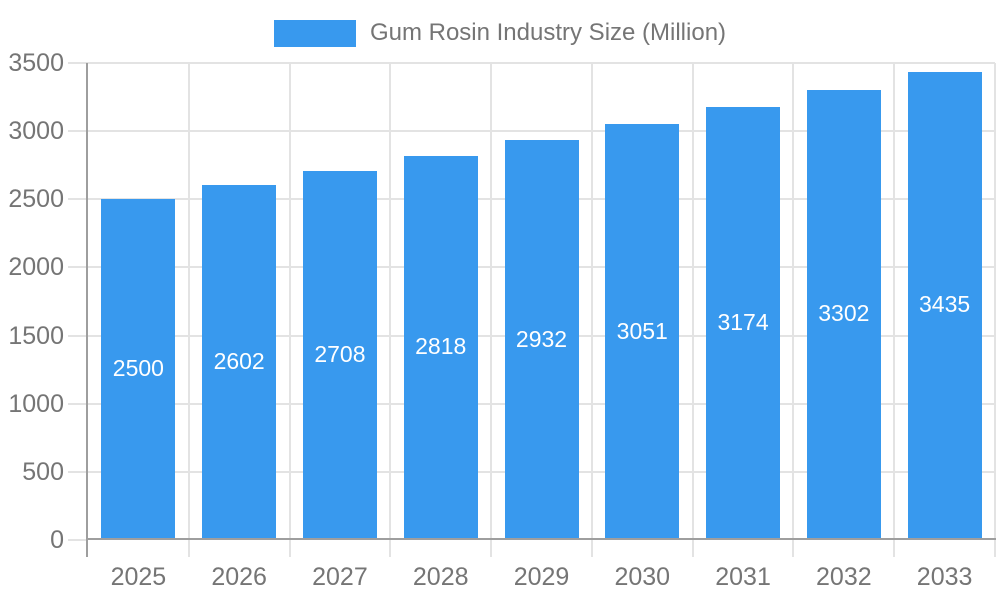  I want to click on bar-2033: 3435, so click(944, 304).